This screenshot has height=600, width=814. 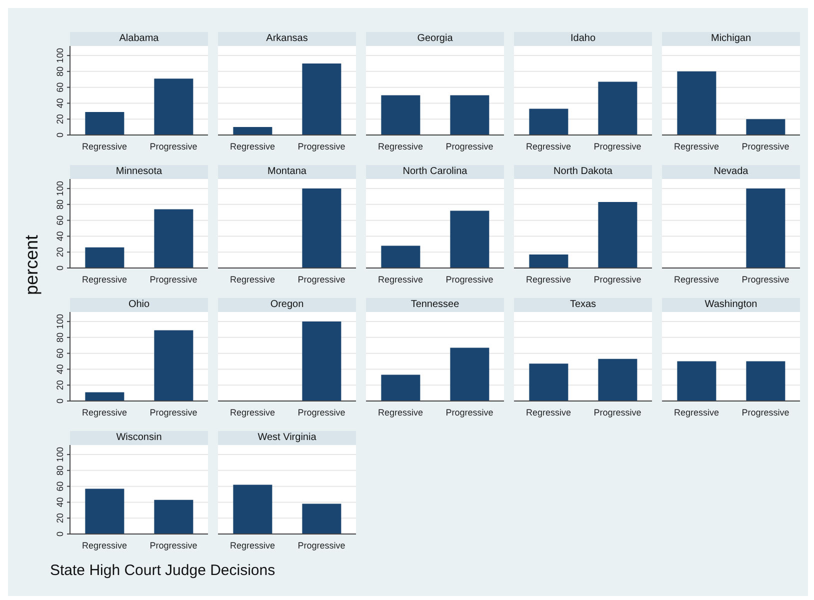 What do you see at coordinates (731, 172) in the screenshot?
I see `chart-title: Nevada` at bounding box center [731, 172].